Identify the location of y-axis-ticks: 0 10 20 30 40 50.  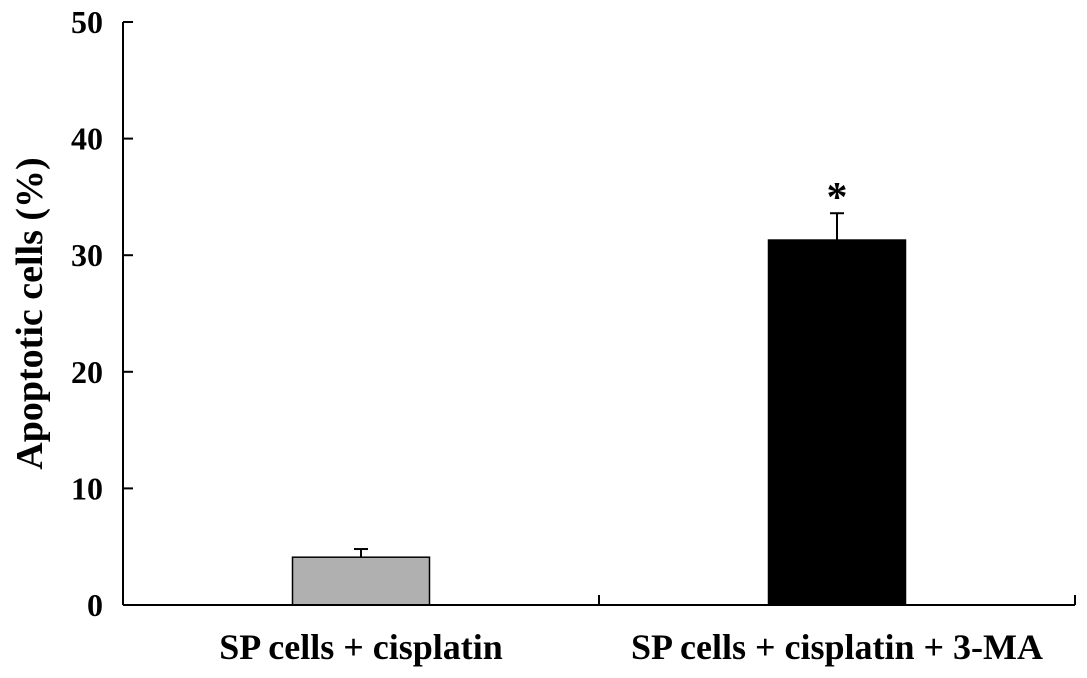
(102, 313).